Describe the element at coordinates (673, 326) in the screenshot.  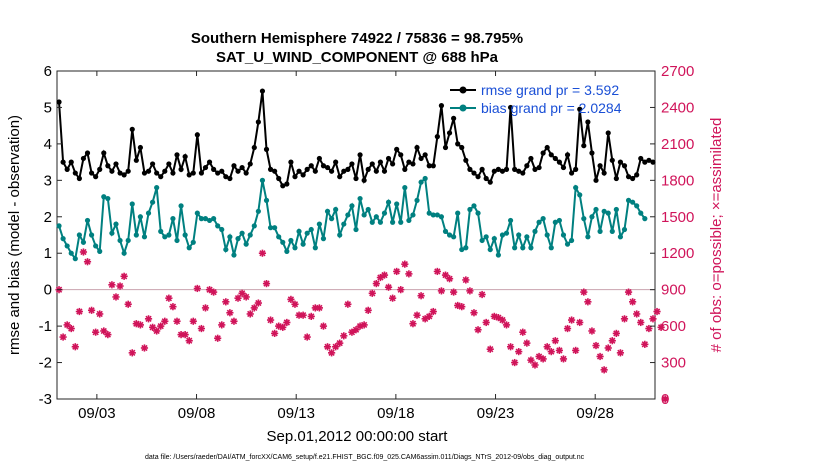
I see `y2-tick-label: 600` at that location.